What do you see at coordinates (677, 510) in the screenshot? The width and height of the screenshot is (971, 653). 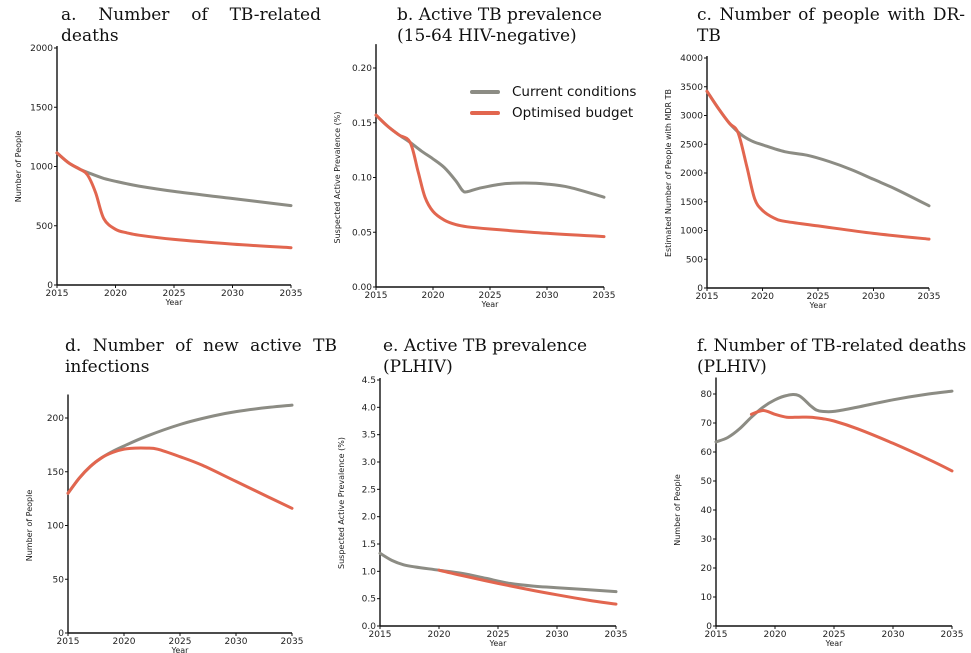 I see `chart-f-y-axis-label: Number of People` at bounding box center [677, 510].